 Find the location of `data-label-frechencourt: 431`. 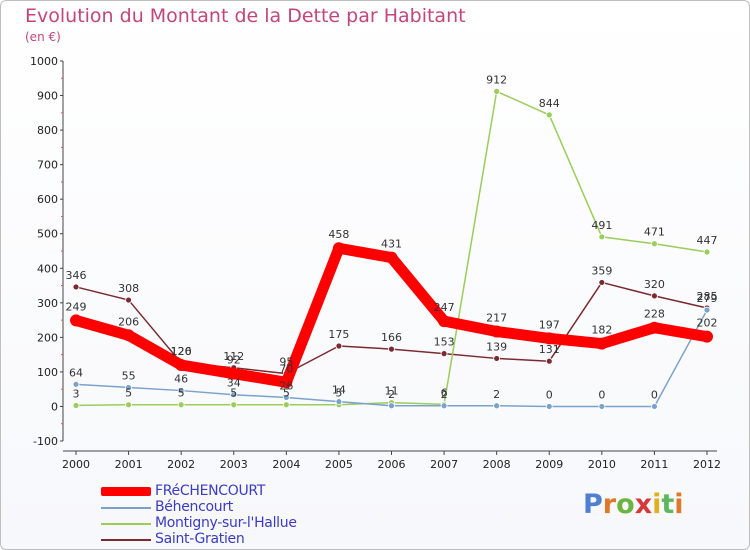

data-label-frechencourt: 431 is located at coordinates (391, 244).